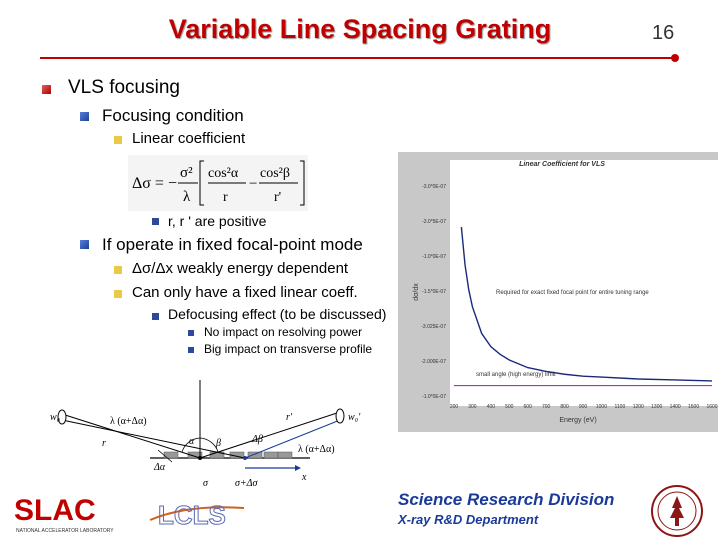 The width and height of the screenshot is (720, 543). I want to click on chart-y-tick-label: -1.5*0E-07, so click(434, 292).